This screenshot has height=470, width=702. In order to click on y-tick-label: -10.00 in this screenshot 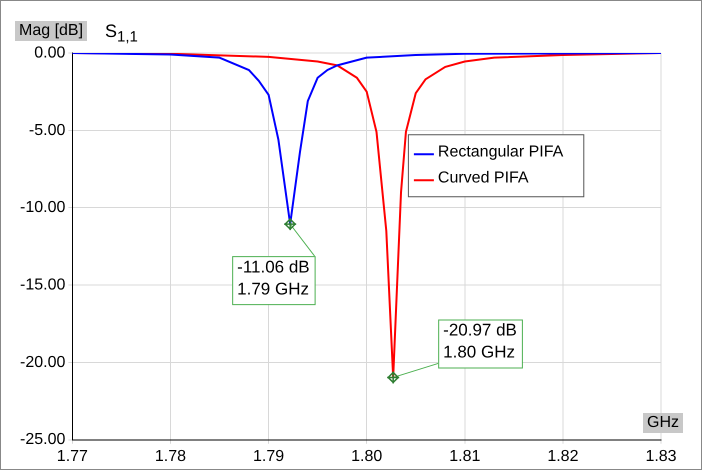, I will do `click(43, 207)`.